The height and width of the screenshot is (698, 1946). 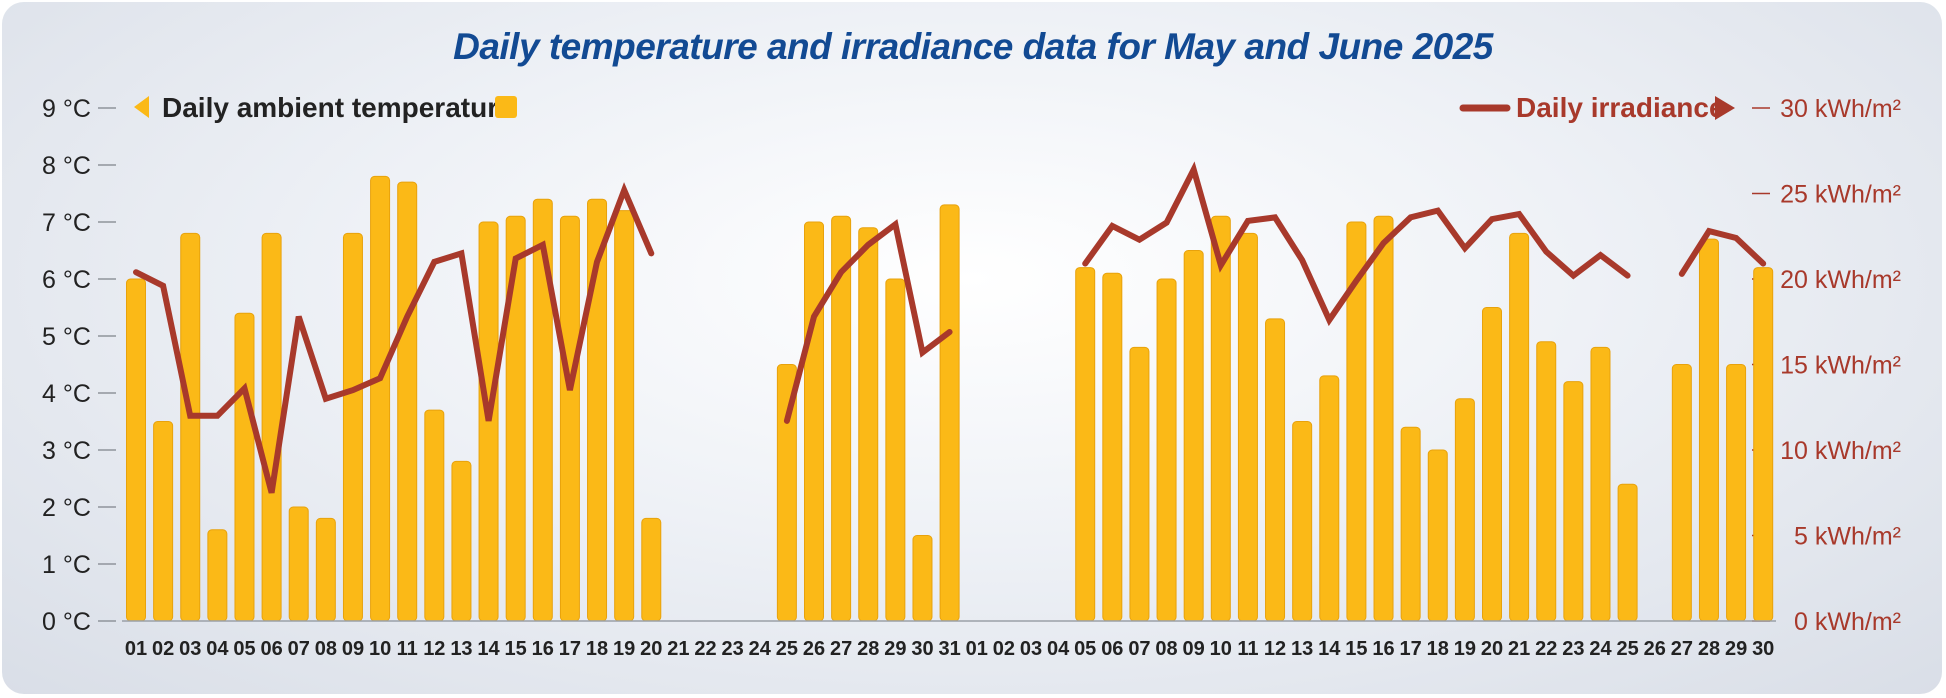 I want to click on legend-irradiance-label: Daily irradiance, so click(x=1620, y=107).